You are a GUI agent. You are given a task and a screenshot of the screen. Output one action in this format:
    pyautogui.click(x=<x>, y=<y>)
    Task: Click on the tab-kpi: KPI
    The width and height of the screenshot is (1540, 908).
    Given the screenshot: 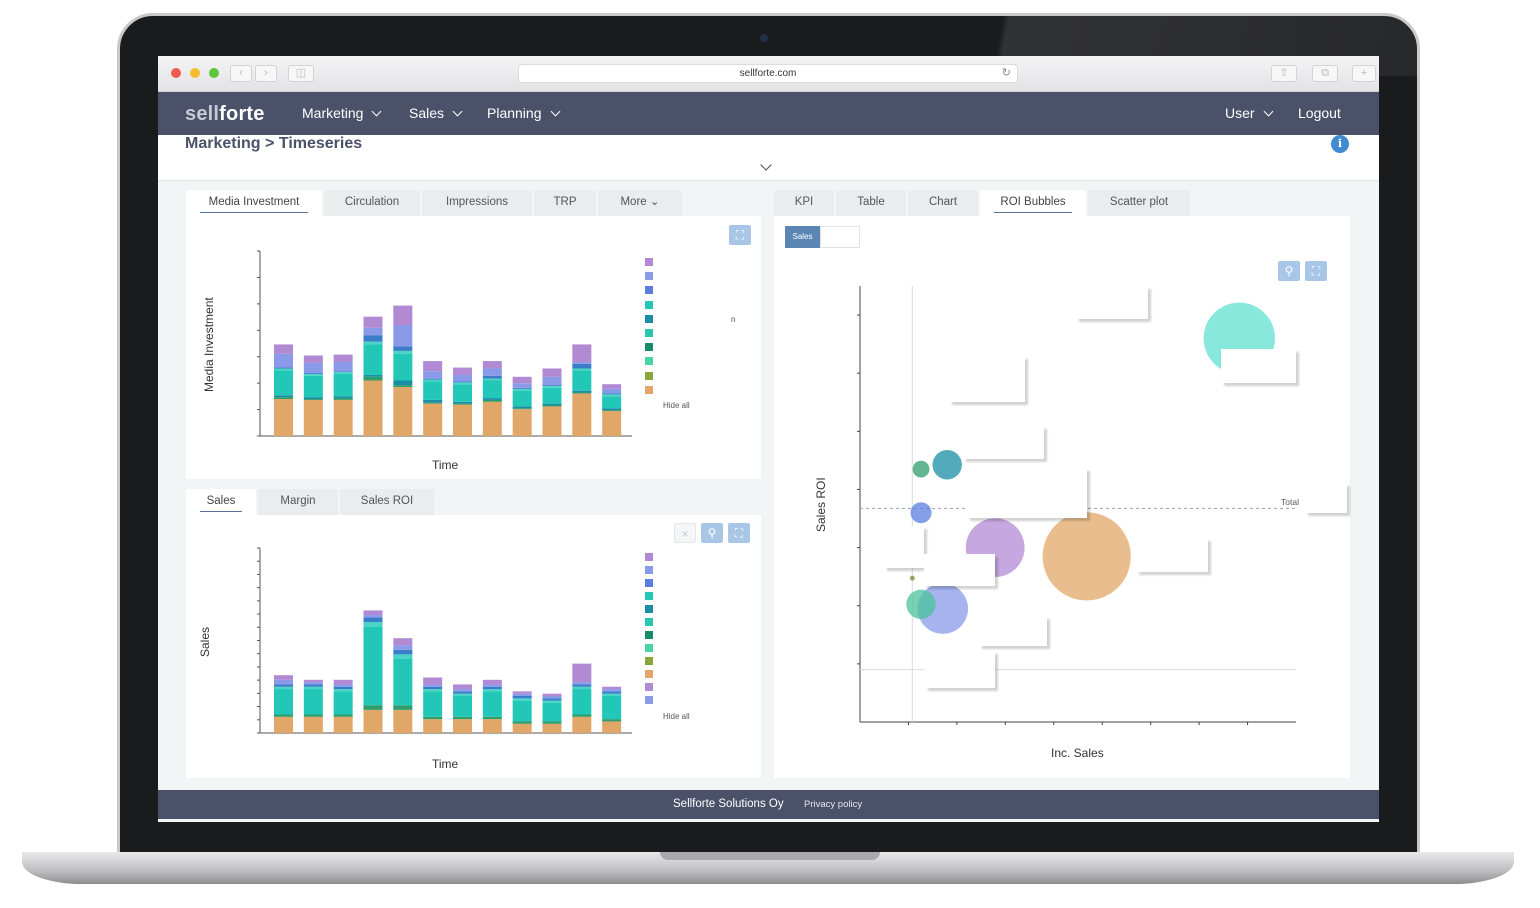 What is the action you would take?
    pyautogui.click(x=804, y=203)
    